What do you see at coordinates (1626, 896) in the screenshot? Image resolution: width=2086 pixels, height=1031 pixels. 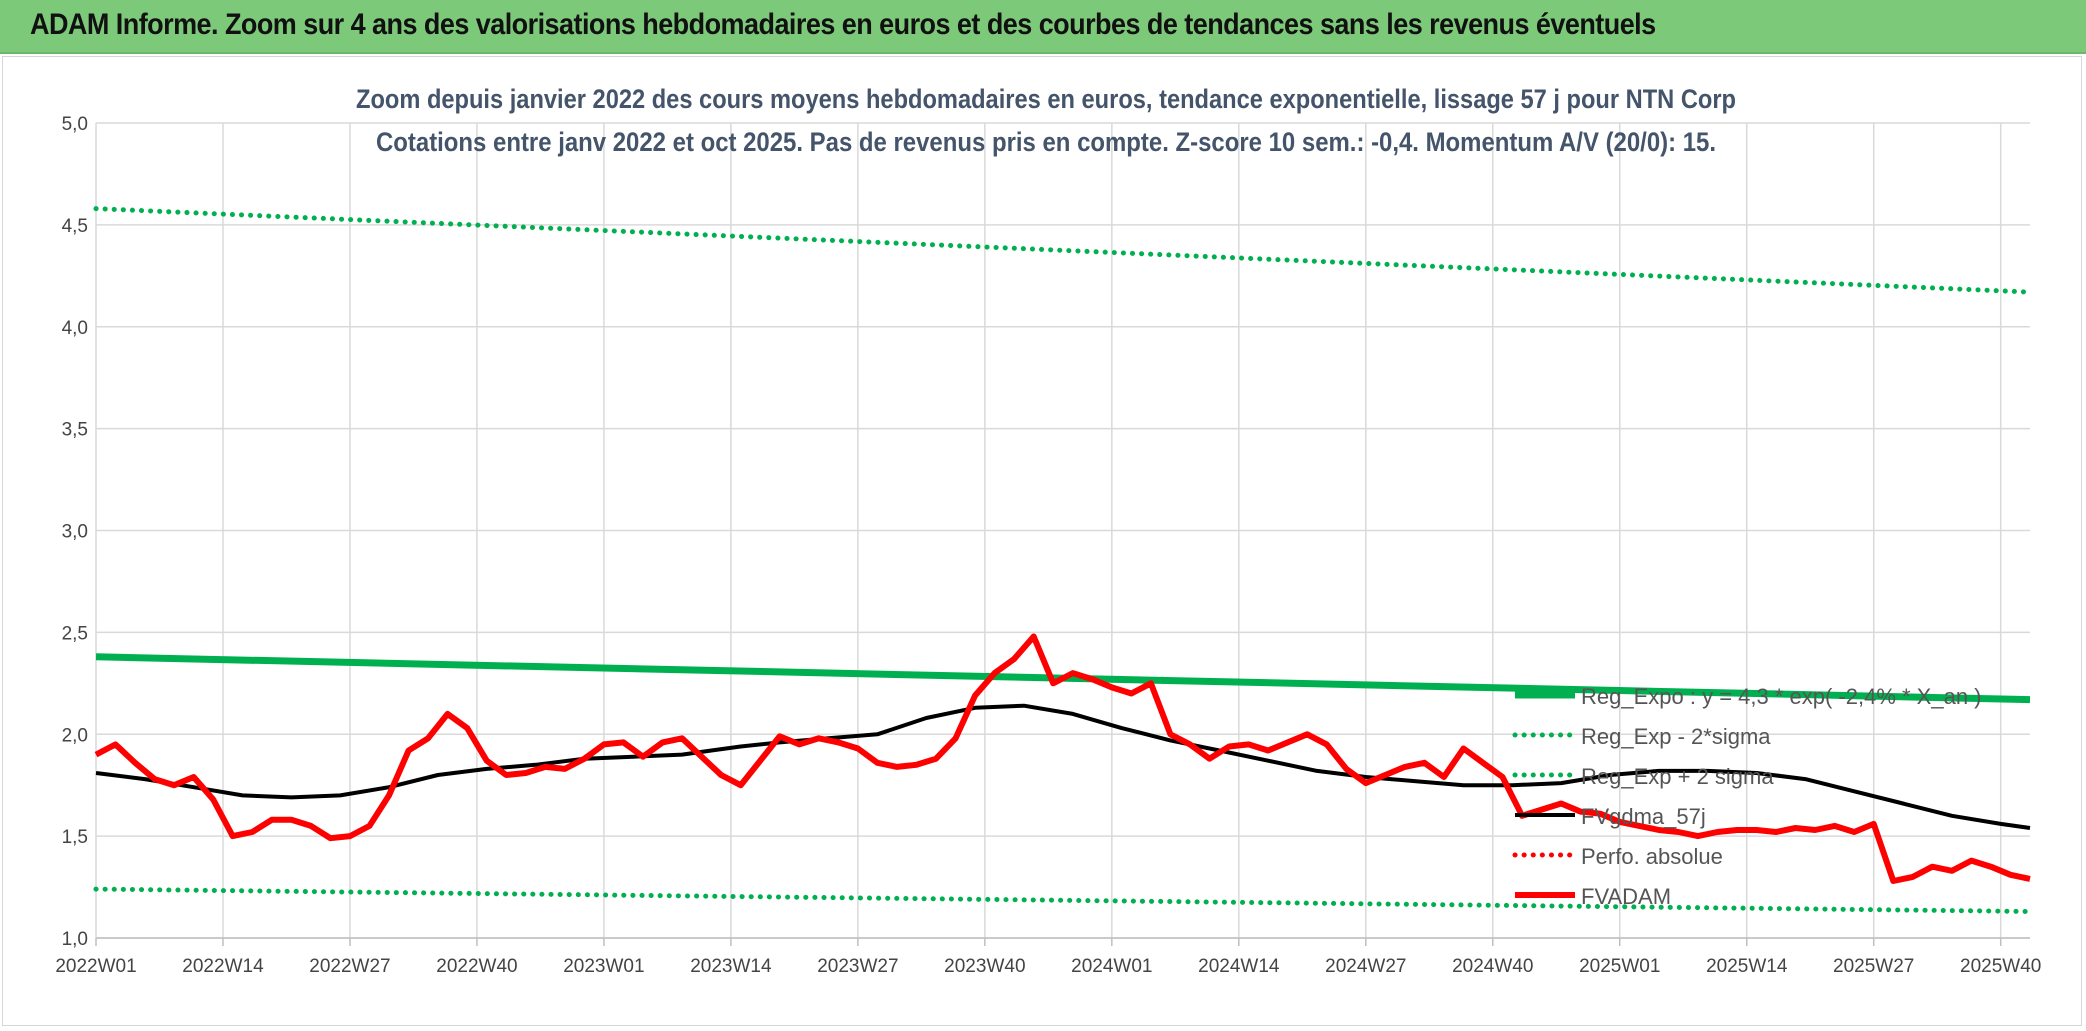 I see `legend-label: FVADAM` at bounding box center [1626, 896].